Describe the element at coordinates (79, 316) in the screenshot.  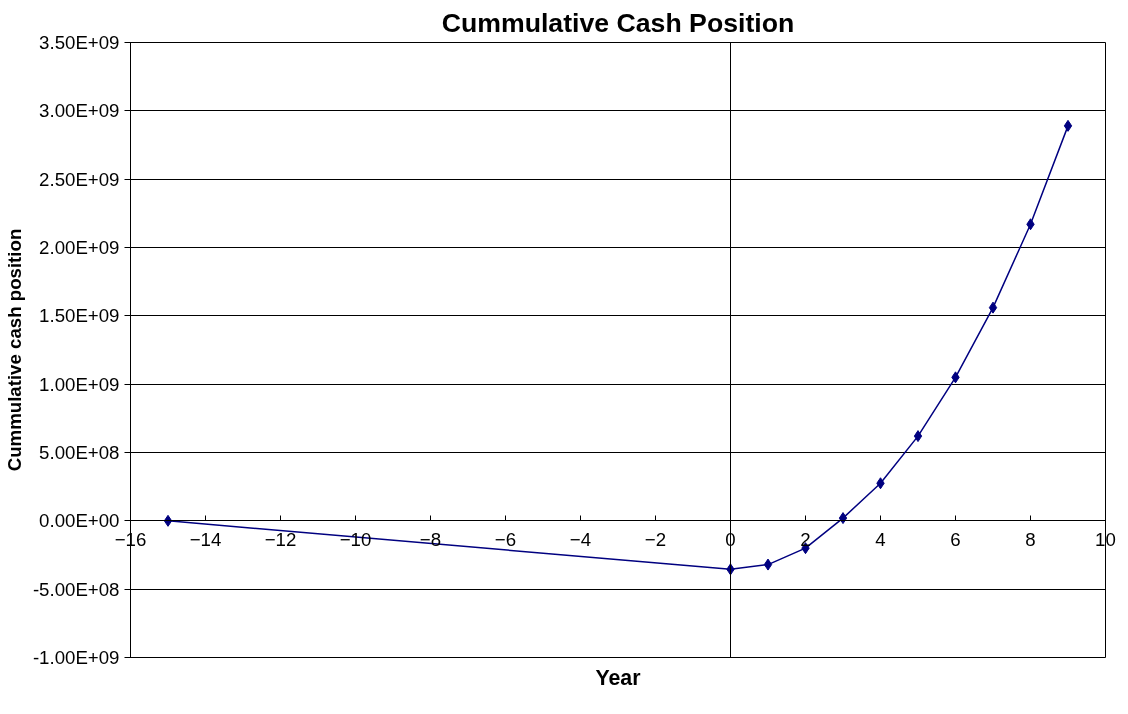
I see `y-tick-label: 1.50E+09` at that location.